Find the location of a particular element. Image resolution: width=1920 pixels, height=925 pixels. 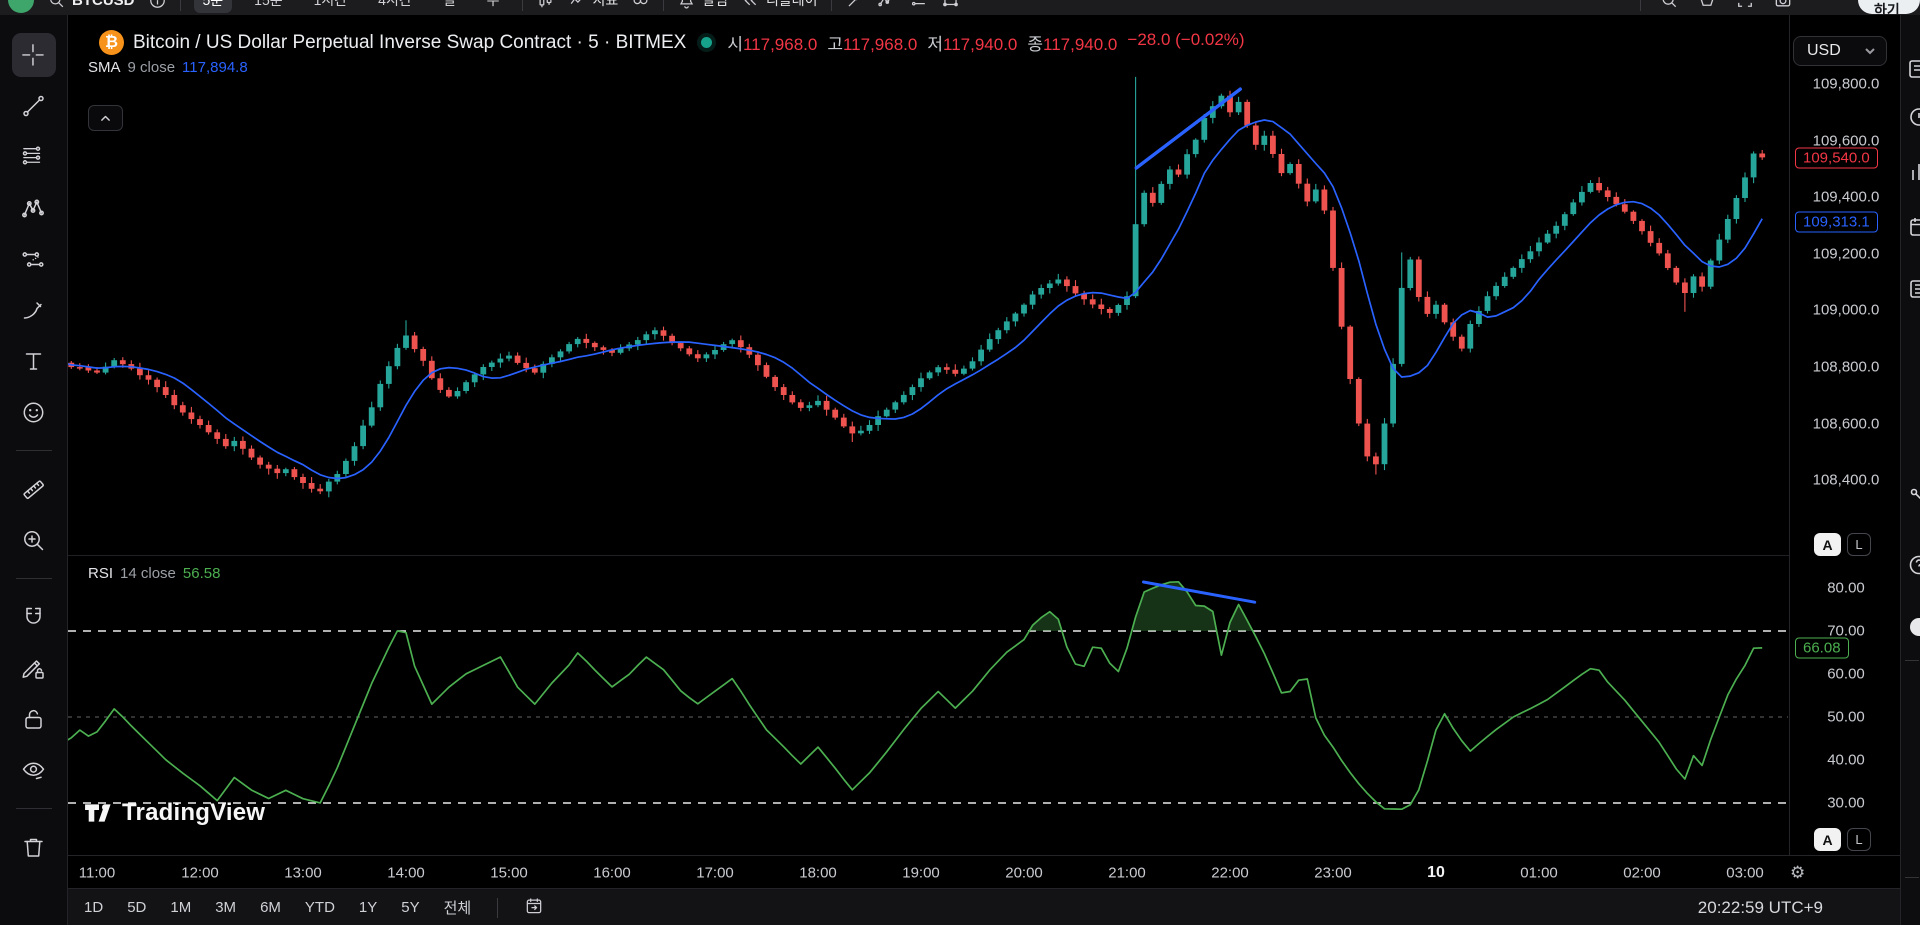

time-tick: 20:00 is located at coordinates (1024, 872).